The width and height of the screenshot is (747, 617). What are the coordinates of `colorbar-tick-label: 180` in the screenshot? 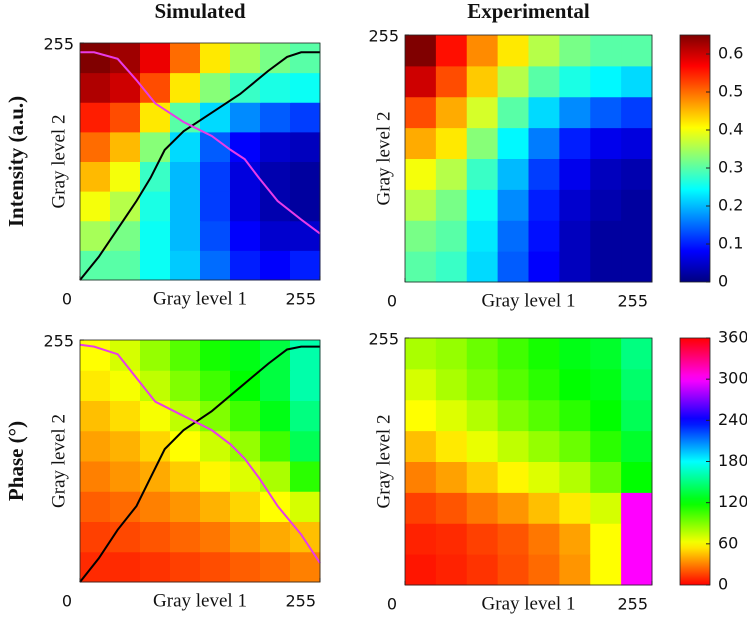 It's located at (732, 460).